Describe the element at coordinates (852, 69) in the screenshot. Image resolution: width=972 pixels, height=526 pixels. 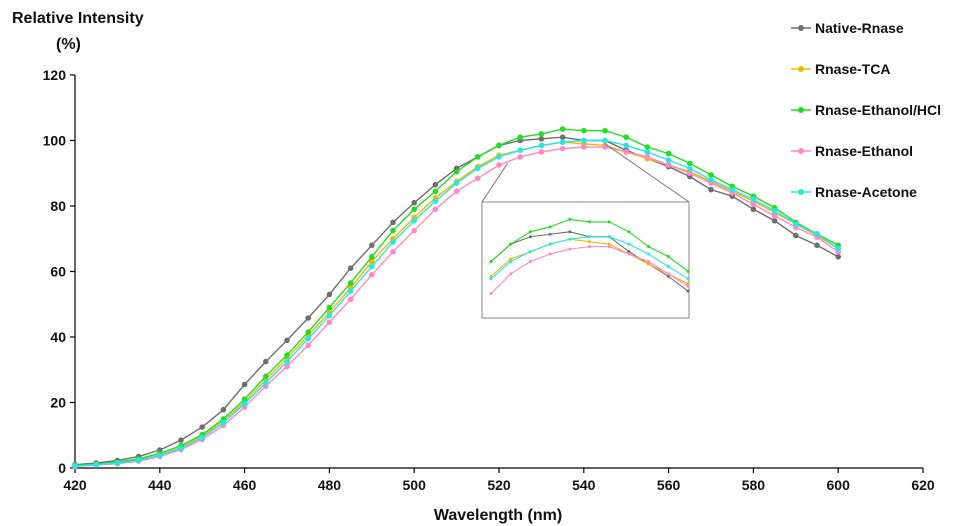
I see `legend-label: Rnase-TCA` at that location.